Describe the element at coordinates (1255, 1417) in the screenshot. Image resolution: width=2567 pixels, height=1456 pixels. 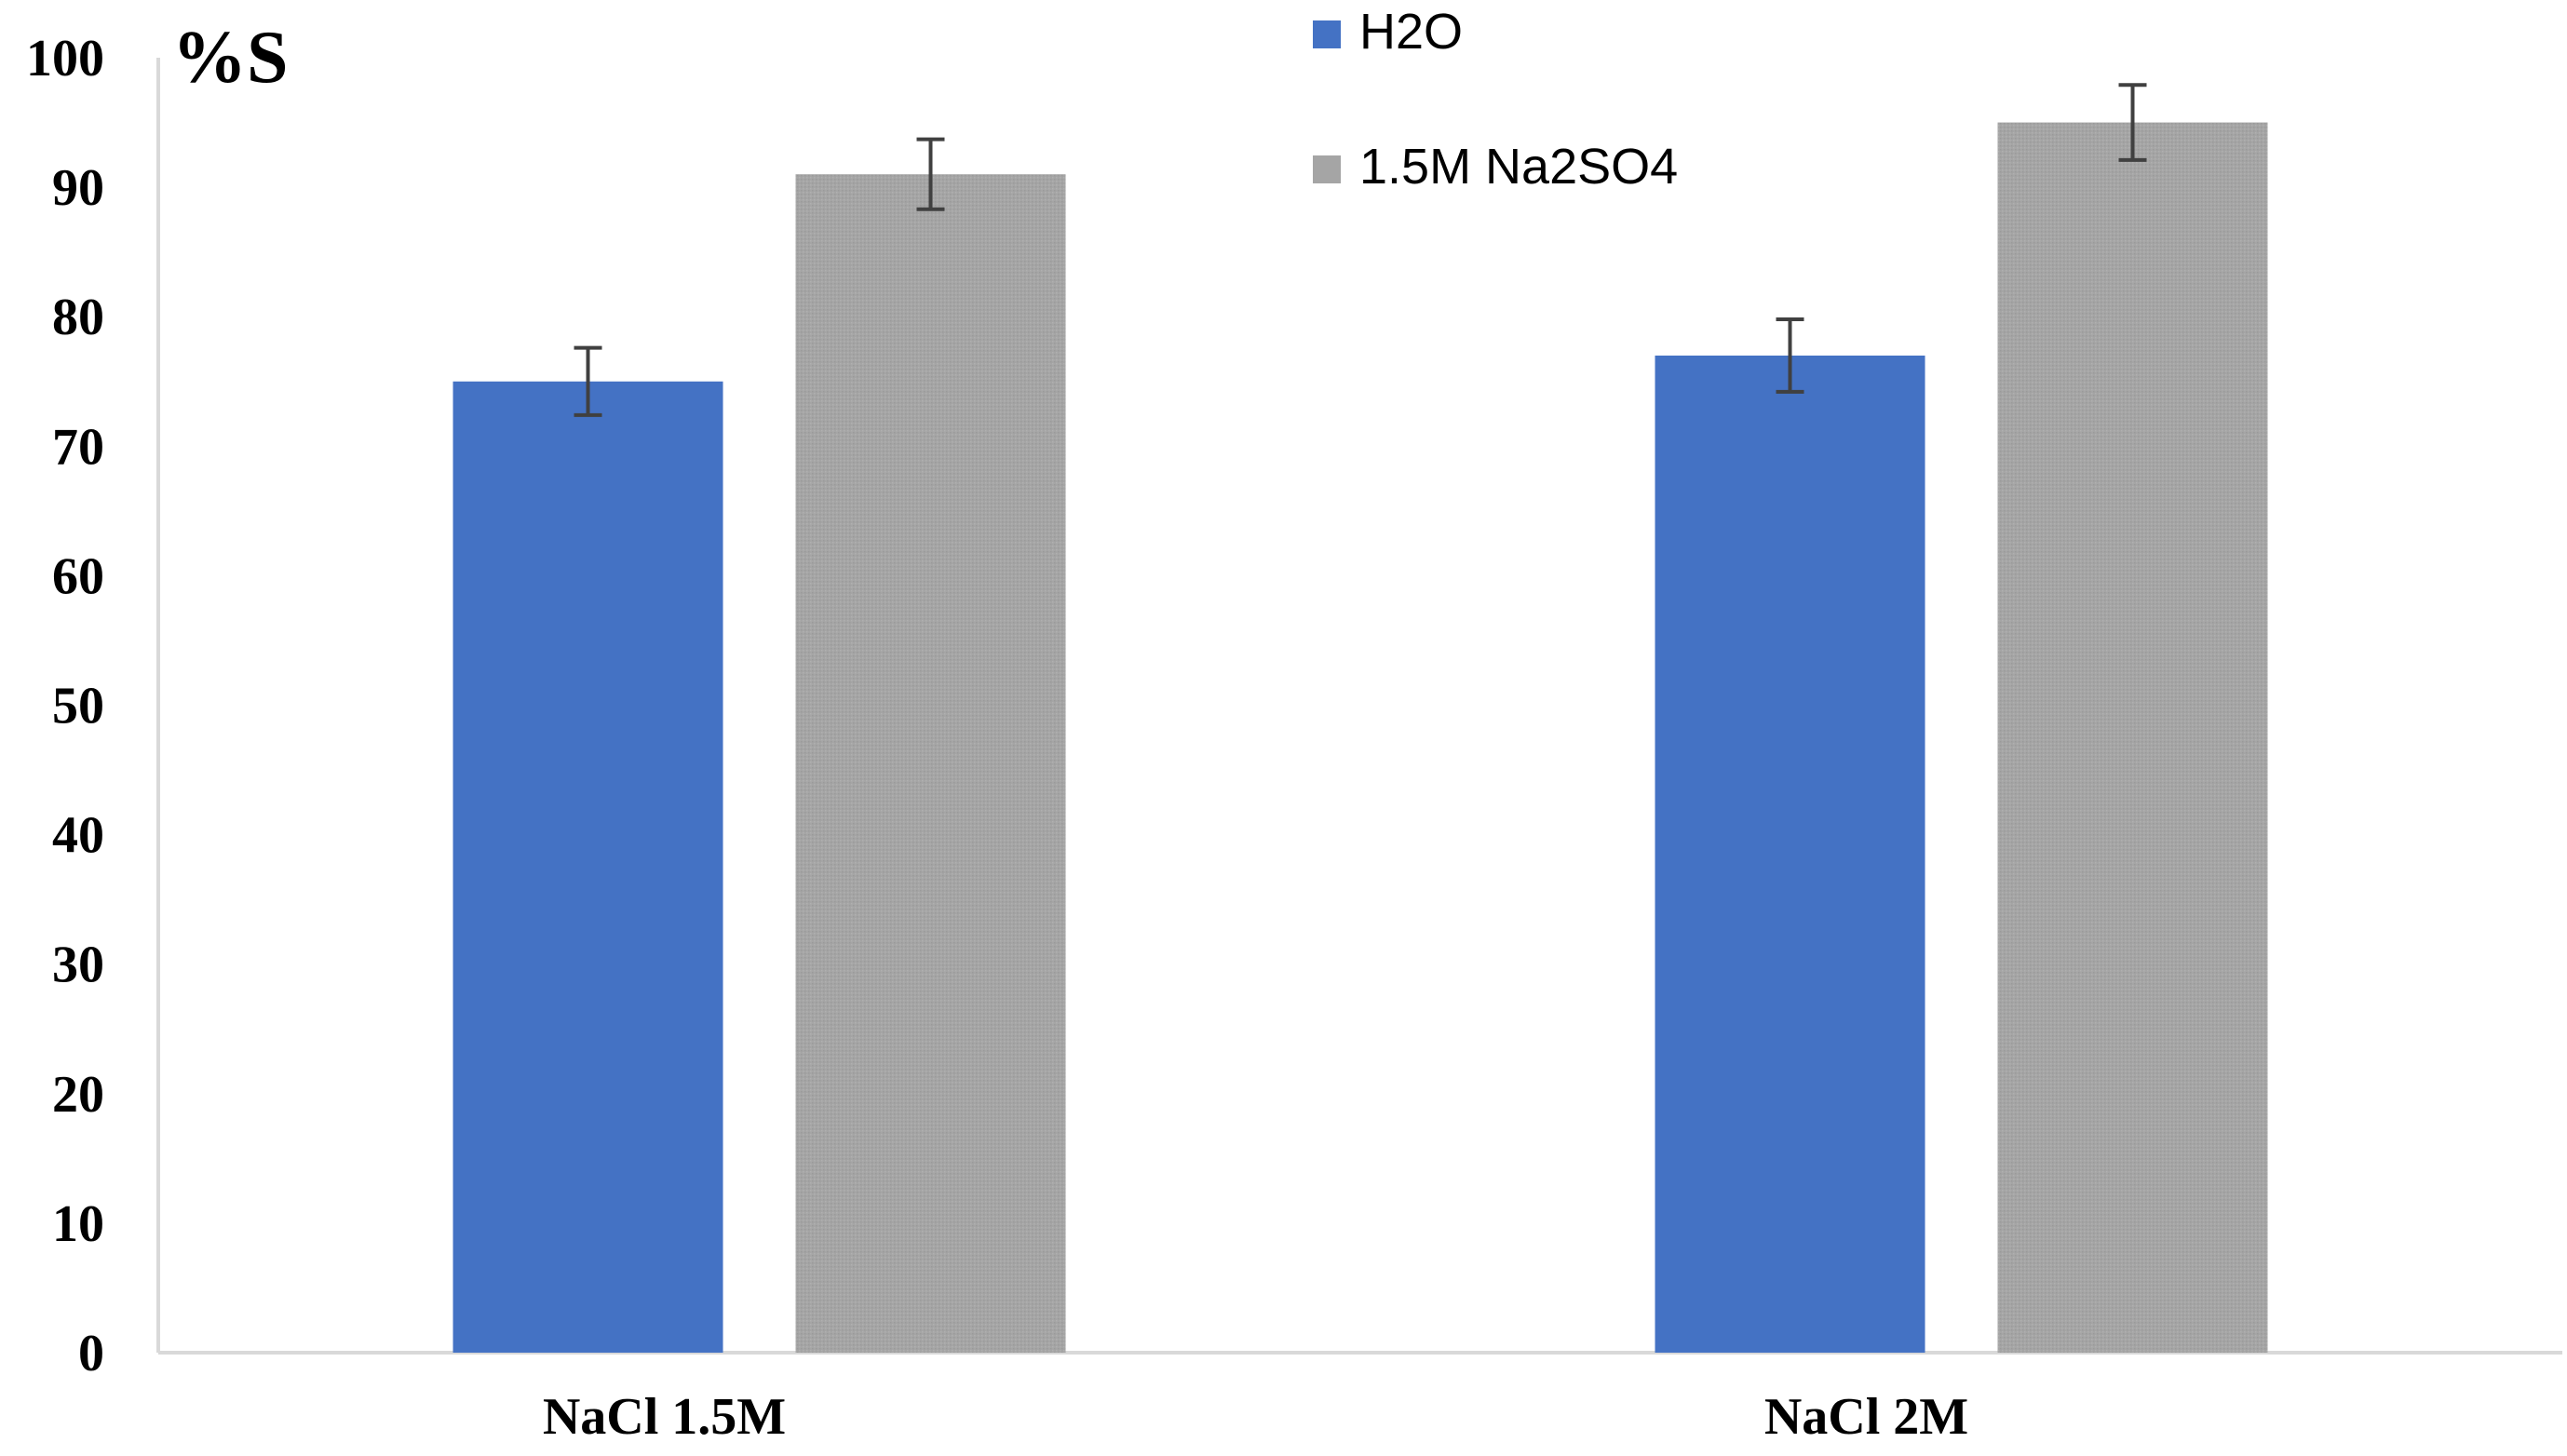
I see `category-labels: NaCl 1.5M NaCl 2M` at that location.